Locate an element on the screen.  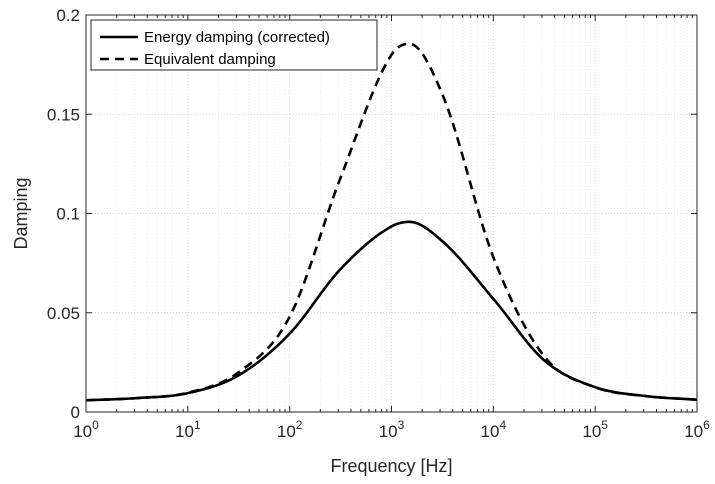
legend-box is located at coordinates (234, 45).